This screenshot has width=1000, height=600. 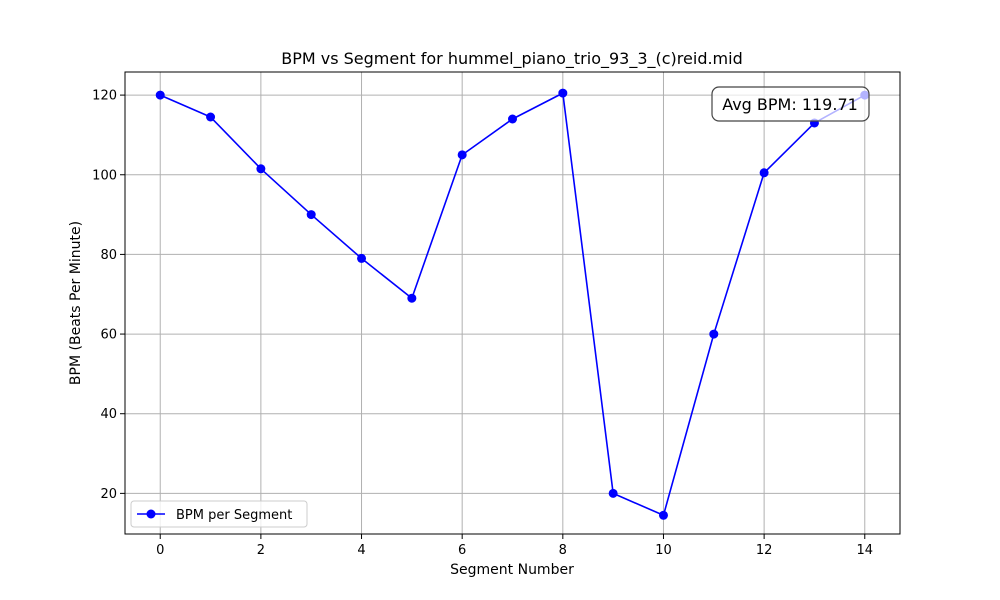 I want to click on y-axis-label: BPM (Beats Per Minute), so click(x=76, y=303).